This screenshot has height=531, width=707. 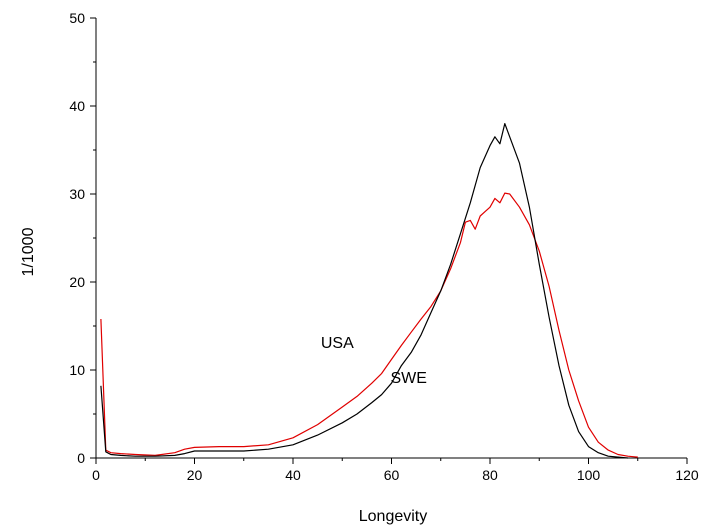 I want to click on y-tick-label: 0, so click(x=81, y=458).